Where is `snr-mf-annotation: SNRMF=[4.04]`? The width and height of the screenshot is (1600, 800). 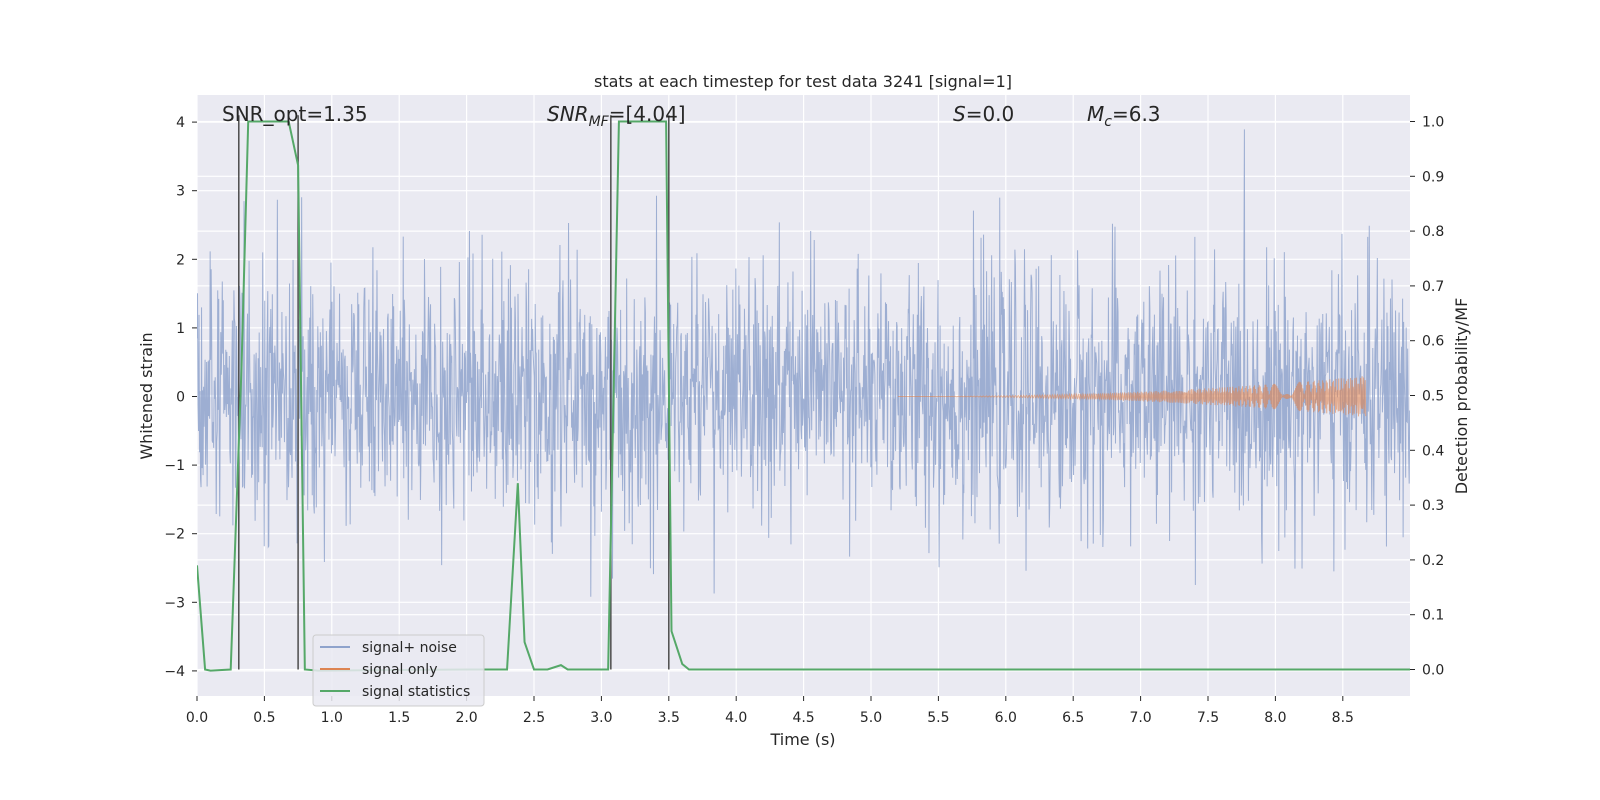
snr-mf-annotation: SNRMF=[4.04] is located at coordinates (616, 116).